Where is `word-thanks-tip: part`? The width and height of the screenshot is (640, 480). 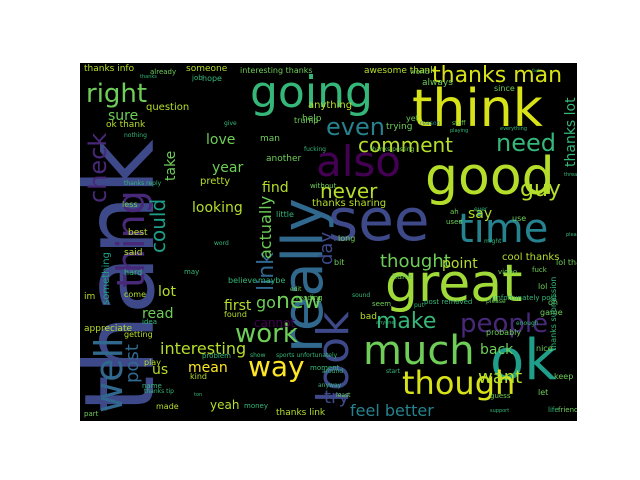
word-thanks-tip: part is located at coordinates (91, 414).